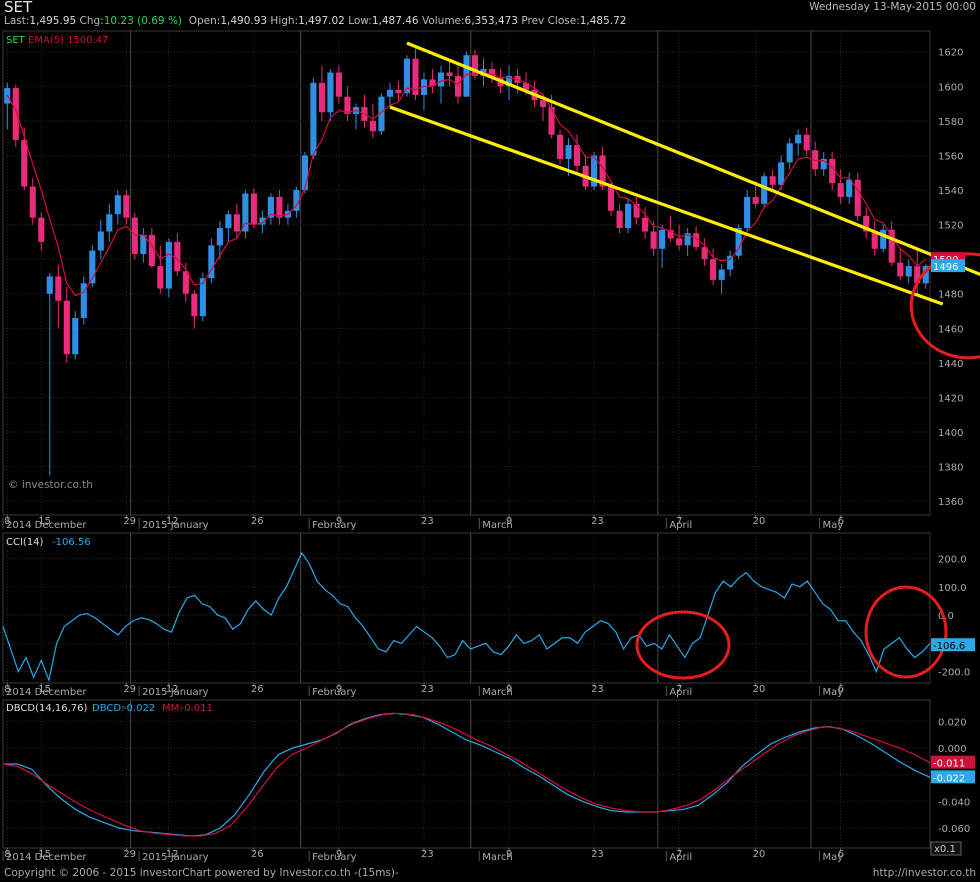 The width and height of the screenshot is (980, 882). Describe the element at coordinates (139, 708) in the screenshot. I see `dbcd-legend-value: -0.022` at that location.